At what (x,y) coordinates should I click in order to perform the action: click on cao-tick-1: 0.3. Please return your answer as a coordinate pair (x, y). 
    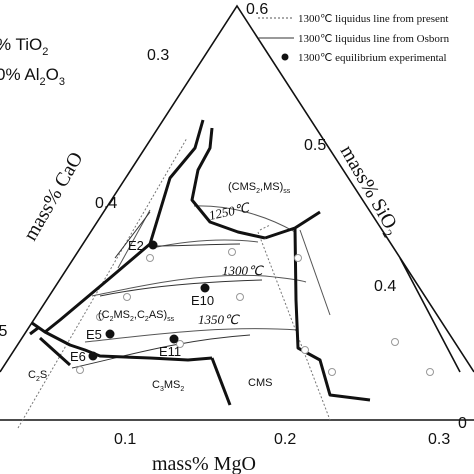
    Looking at the image, I should click on (158, 55).